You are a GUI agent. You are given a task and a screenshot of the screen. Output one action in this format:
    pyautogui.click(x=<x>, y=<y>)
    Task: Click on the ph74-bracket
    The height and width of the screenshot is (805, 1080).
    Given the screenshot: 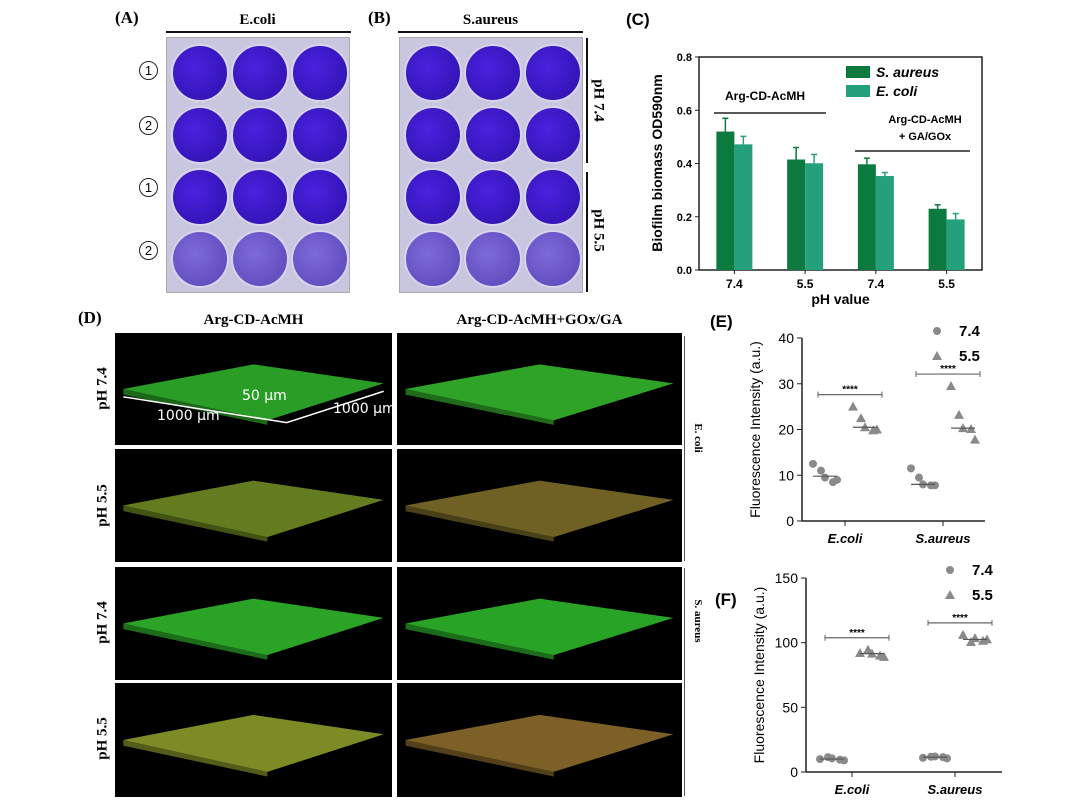 What is the action you would take?
    pyautogui.click(x=587, y=100)
    